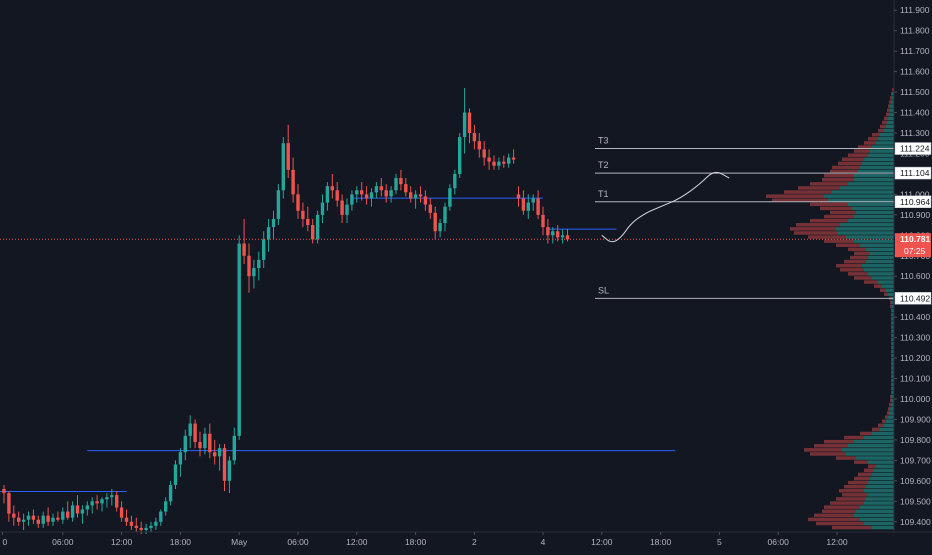 This screenshot has width=932, height=555. Describe the element at coordinates (915, 522) in the screenshot. I see `y-tick-label: 109.400` at that location.